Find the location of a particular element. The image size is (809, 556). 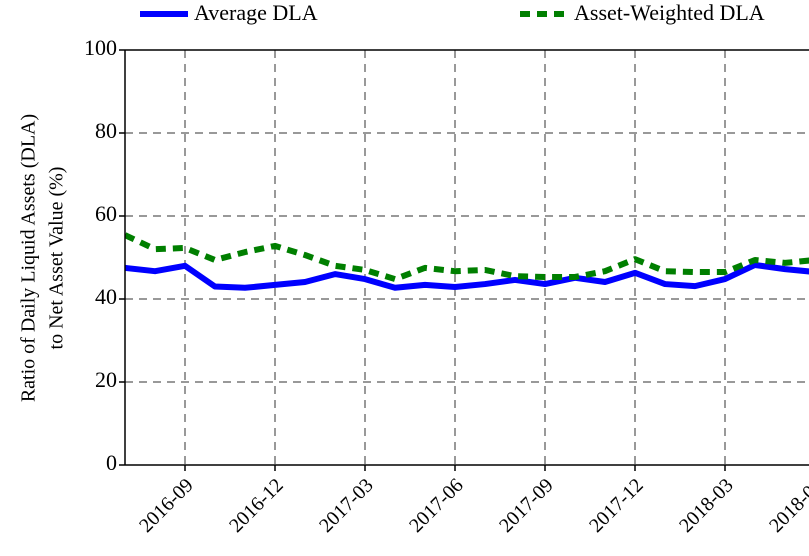

x-tick-label: 2017-09 is located at coordinates (526, 505).